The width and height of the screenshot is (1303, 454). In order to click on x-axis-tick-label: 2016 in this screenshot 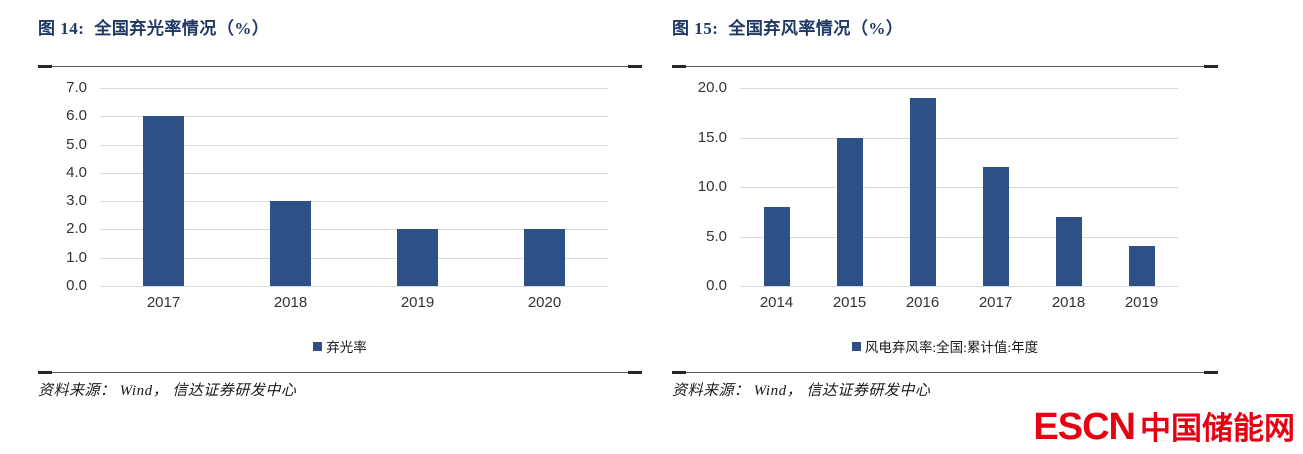, I will do `click(922, 302)`.